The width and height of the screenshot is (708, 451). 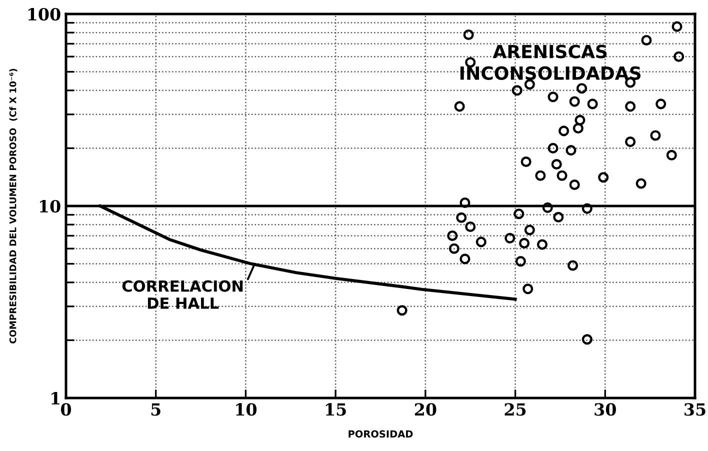 I want to click on x-tick-label: 35, so click(x=695, y=409).